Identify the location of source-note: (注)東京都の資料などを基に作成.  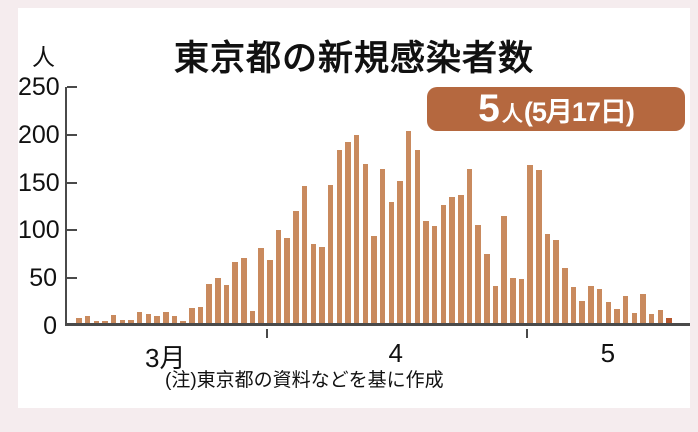
(304, 380).